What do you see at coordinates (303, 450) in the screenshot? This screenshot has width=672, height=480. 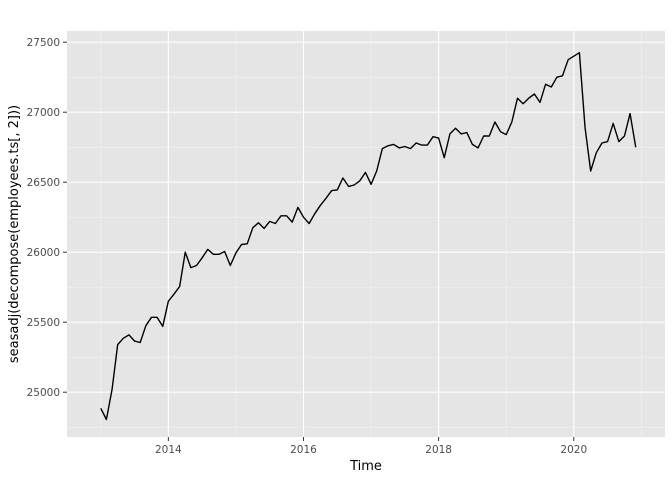 I see `x-tick-label: 2016` at bounding box center [303, 450].